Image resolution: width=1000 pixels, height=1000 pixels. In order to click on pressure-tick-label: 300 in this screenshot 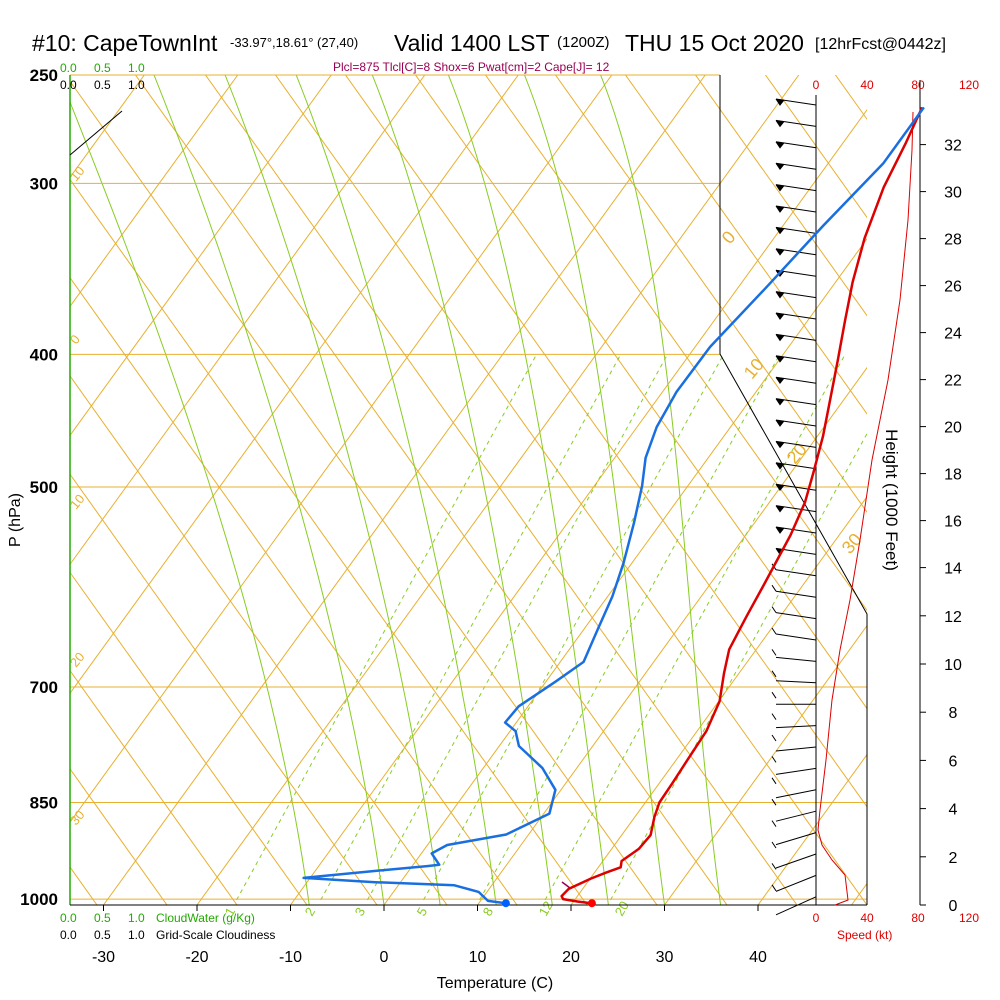, I will do `click(44, 183)`.